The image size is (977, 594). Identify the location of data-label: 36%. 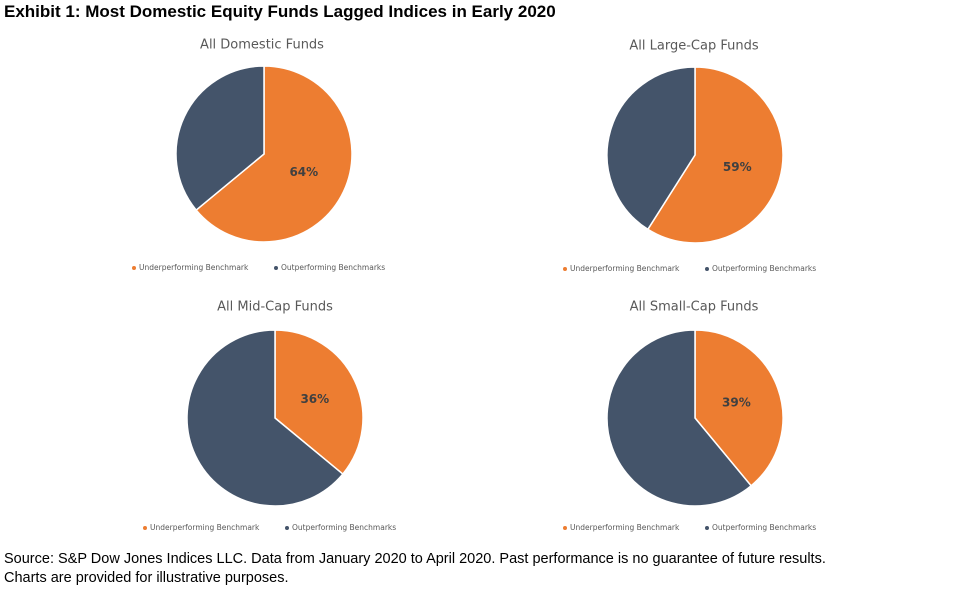
(314, 399).